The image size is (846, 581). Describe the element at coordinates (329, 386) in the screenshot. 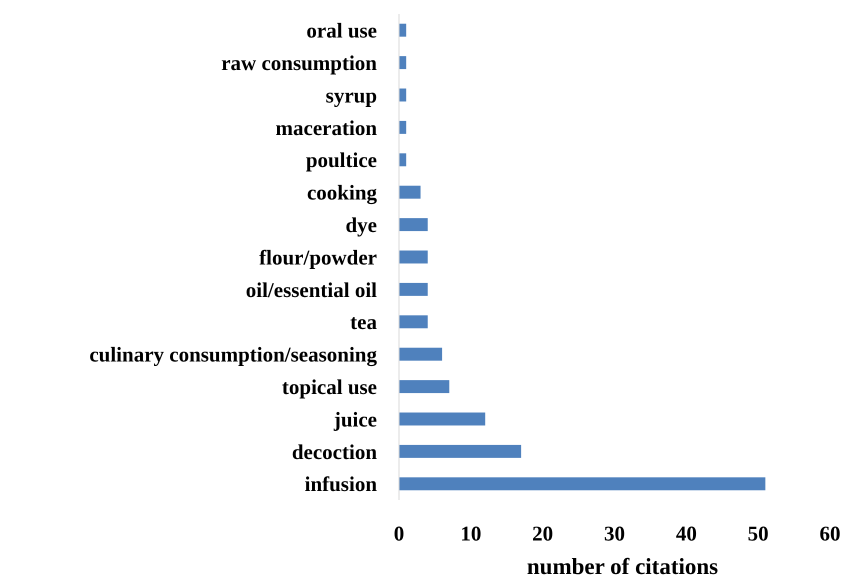

I see `y-tick-label: topical use` at that location.